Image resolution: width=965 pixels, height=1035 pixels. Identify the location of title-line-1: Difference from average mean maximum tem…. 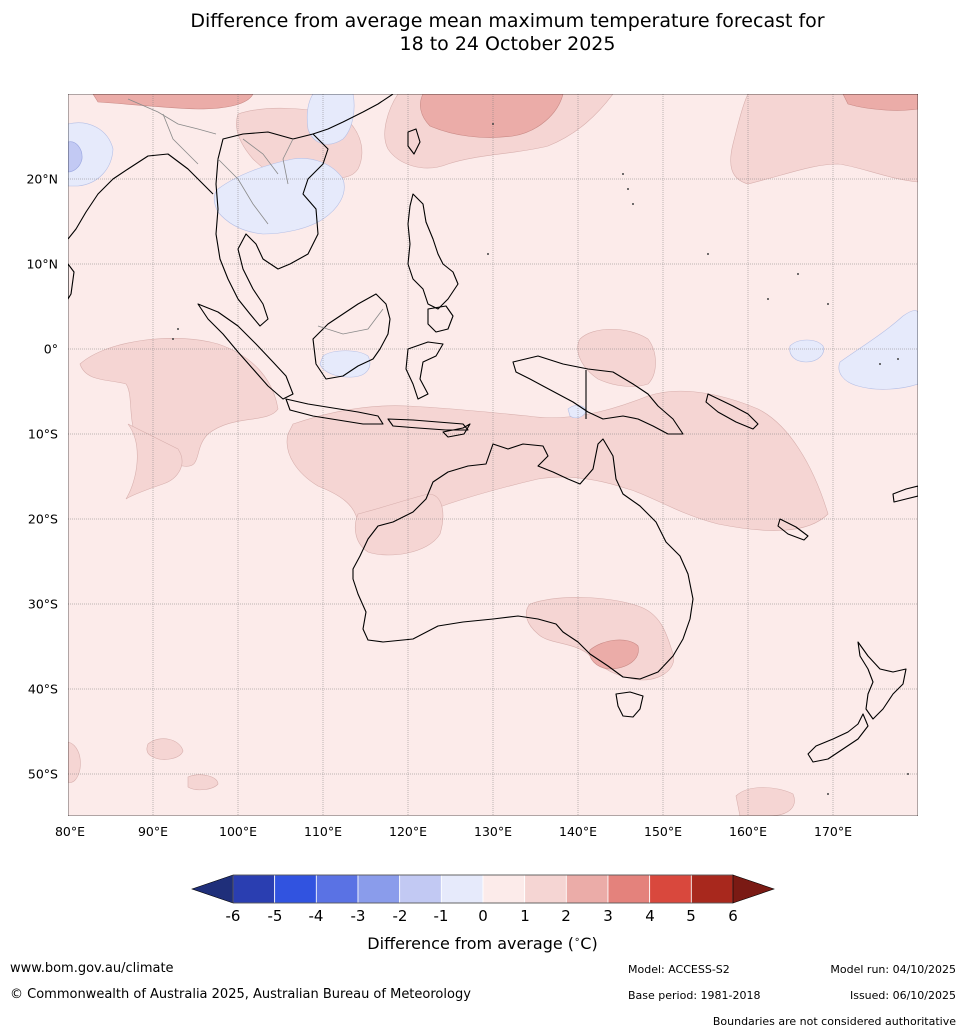
(507, 21).